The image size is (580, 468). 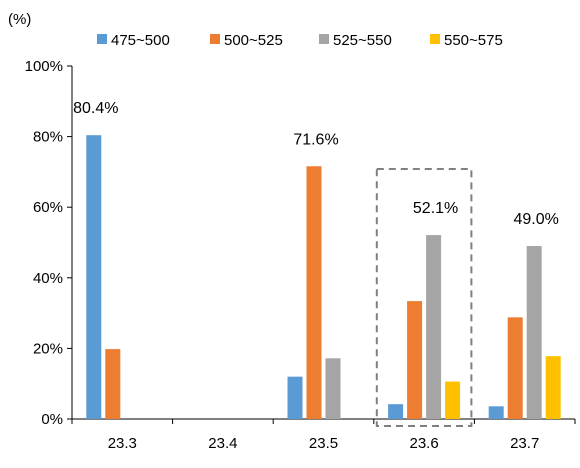 What do you see at coordinates (362, 40) in the screenshot?
I see `legend-label: 525~550` at bounding box center [362, 40].